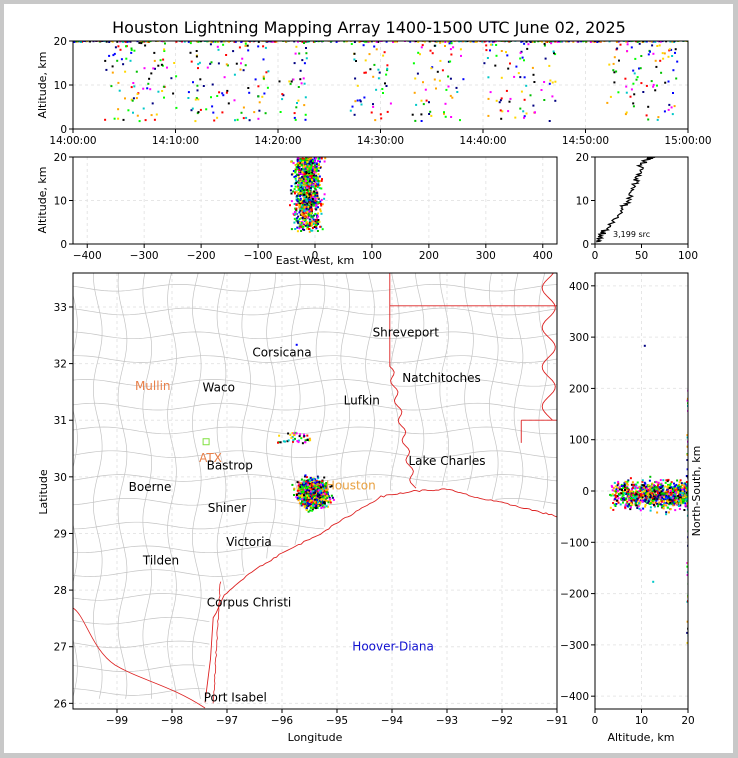 This screenshot has height=758, width=738. What do you see at coordinates (380, 141) in the screenshot?
I see `time-axis-tick-label: 14:30:00` at bounding box center [380, 141].